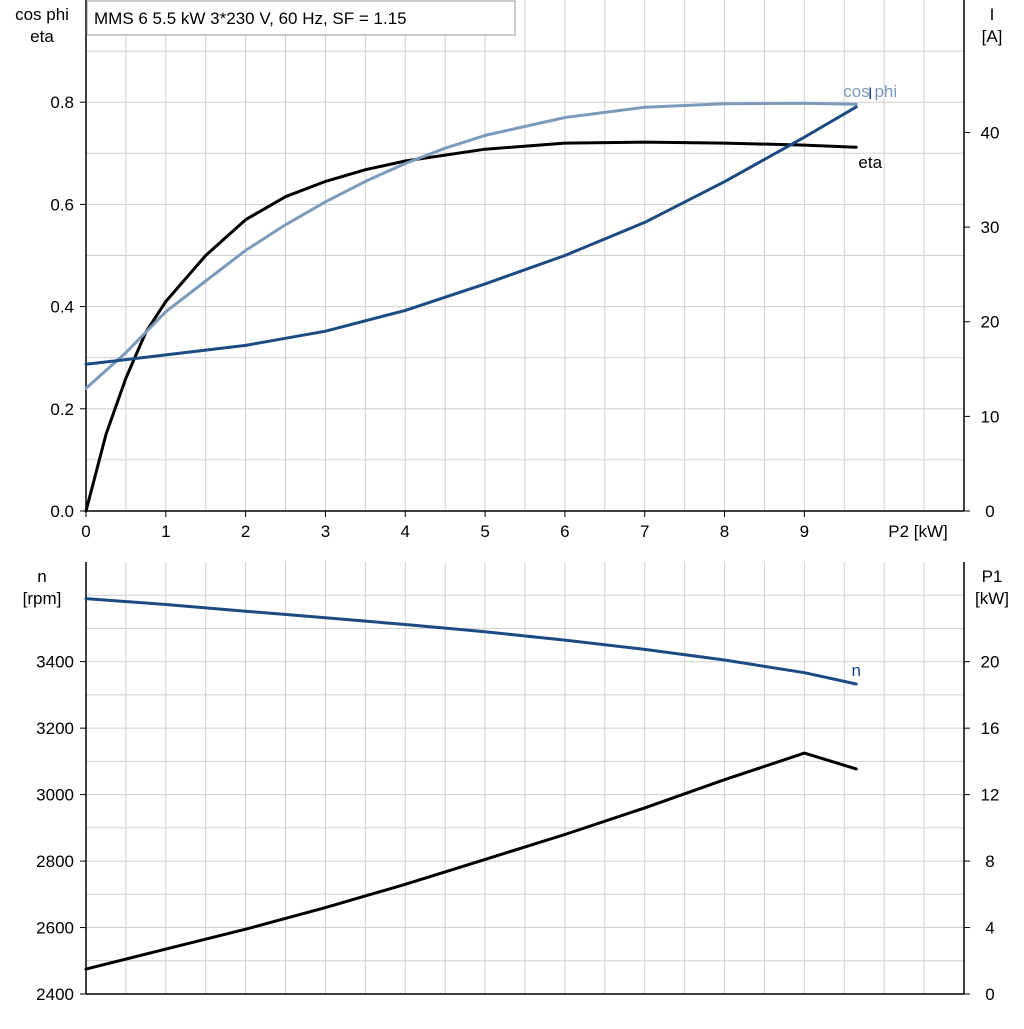  I want to click on y-tick-label-left: 2800, so click(55, 861).